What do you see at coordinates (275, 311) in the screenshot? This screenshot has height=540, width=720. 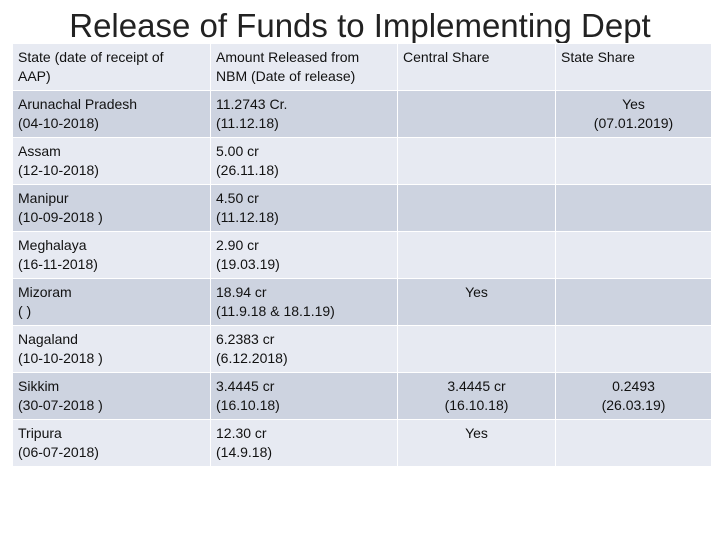 I see `cell-amount-line: (11.9.18 & 18.1.19)` at bounding box center [275, 311].